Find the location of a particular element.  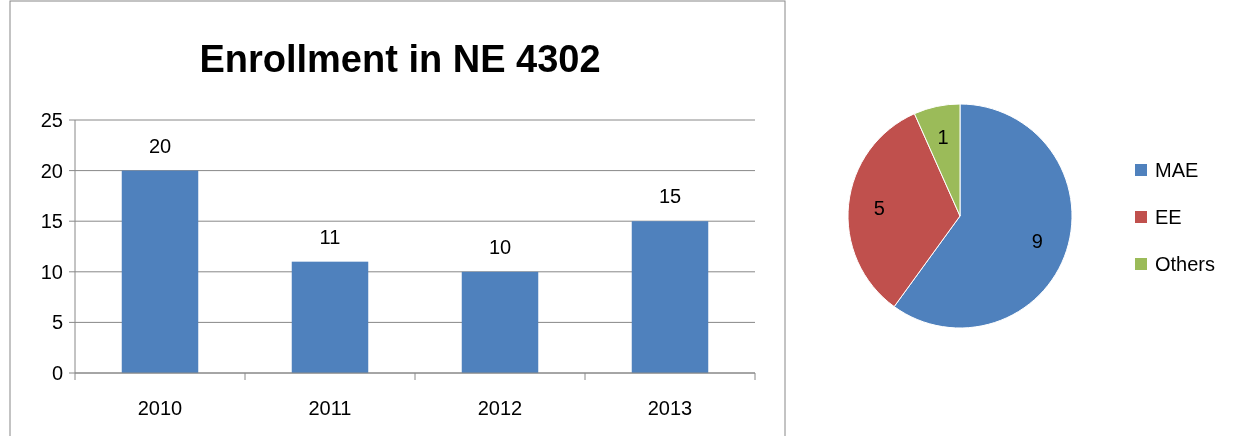

legend-label: MAE is located at coordinates (1177, 170).